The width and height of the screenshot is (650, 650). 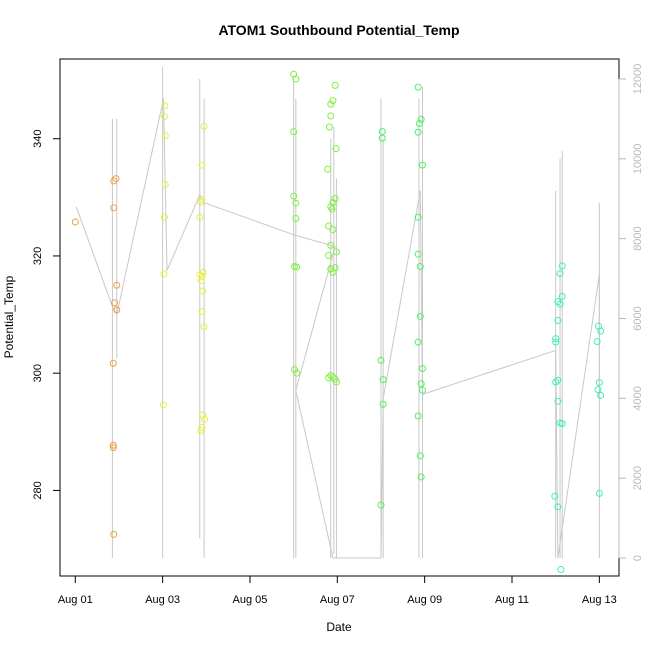 What do you see at coordinates (638, 558) in the screenshot?
I see `y2-tick-label: 0` at bounding box center [638, 558].